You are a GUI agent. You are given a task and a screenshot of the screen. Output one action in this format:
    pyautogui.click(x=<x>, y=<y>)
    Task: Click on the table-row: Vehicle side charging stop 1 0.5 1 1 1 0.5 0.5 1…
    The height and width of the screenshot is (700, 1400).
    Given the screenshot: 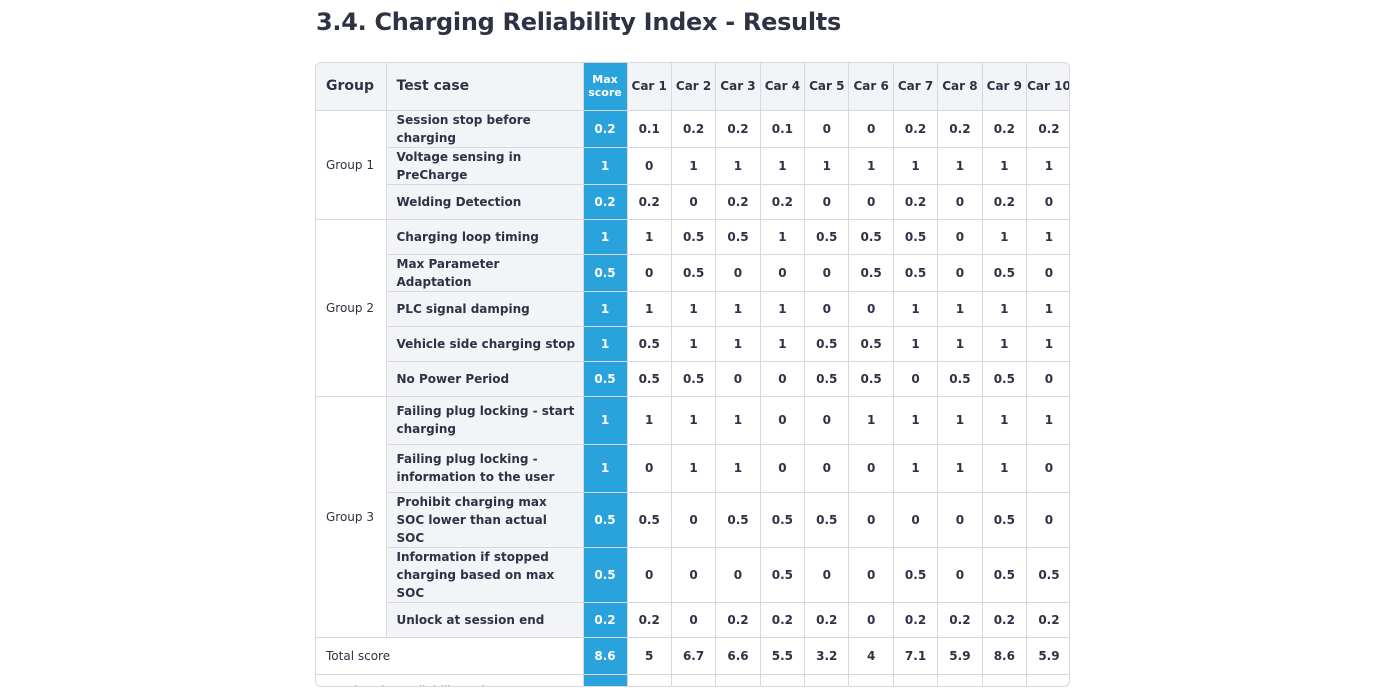 What is the action you would take?
    pyautogui.click(x=692, y=343)
    